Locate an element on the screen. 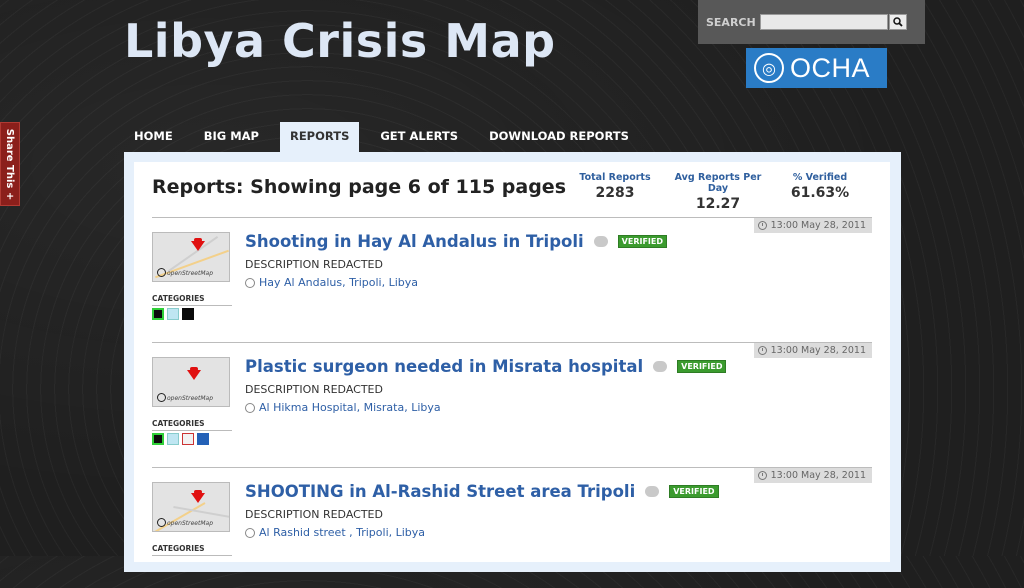 The image size is (1024, 588). page-heading: Reports: Showing page 6 of 115 pages is located at coordinates (359, 187).